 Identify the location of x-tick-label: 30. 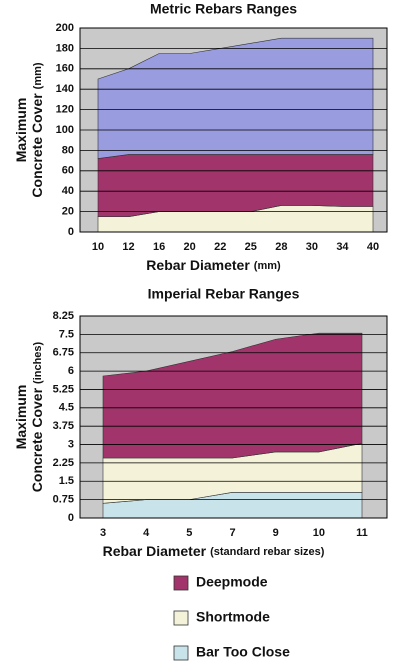
(312, 247).